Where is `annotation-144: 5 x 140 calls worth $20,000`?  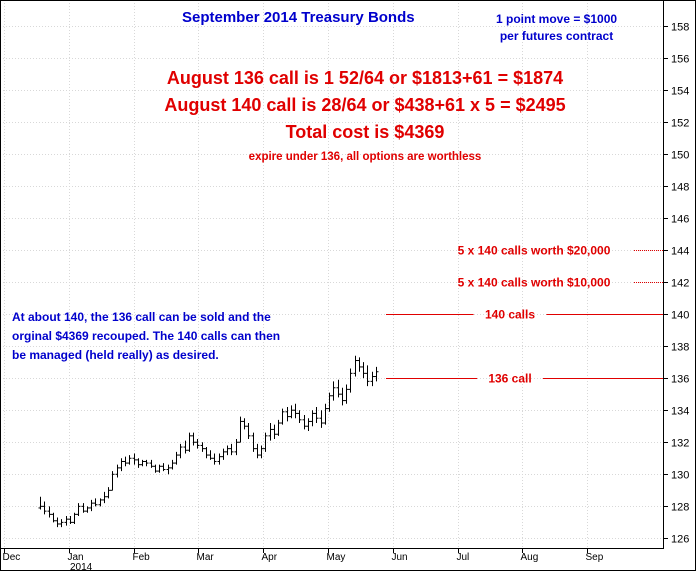 annotation-144: 5 x 140 calls worth $20,000 is located at coordinates (560, 251).